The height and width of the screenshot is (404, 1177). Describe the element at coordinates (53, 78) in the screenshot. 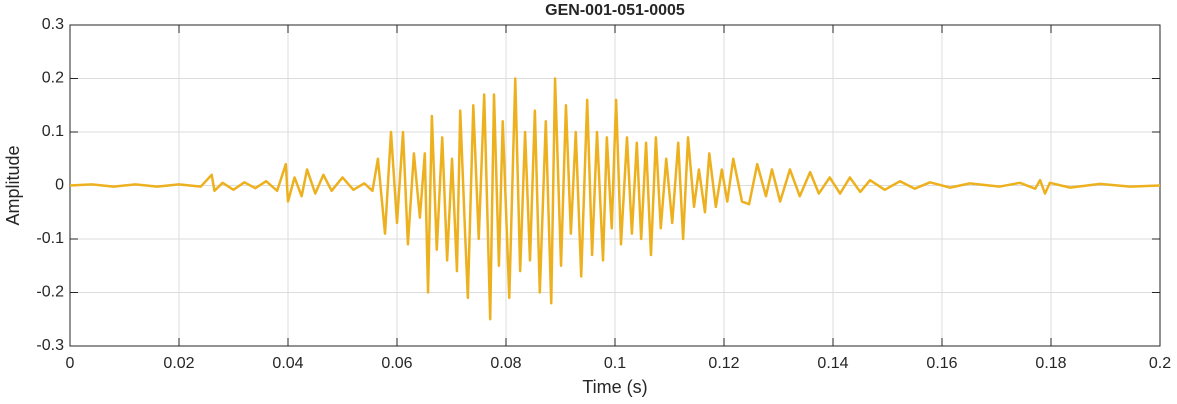

I see `y-tick-label: 0.2` at that location.